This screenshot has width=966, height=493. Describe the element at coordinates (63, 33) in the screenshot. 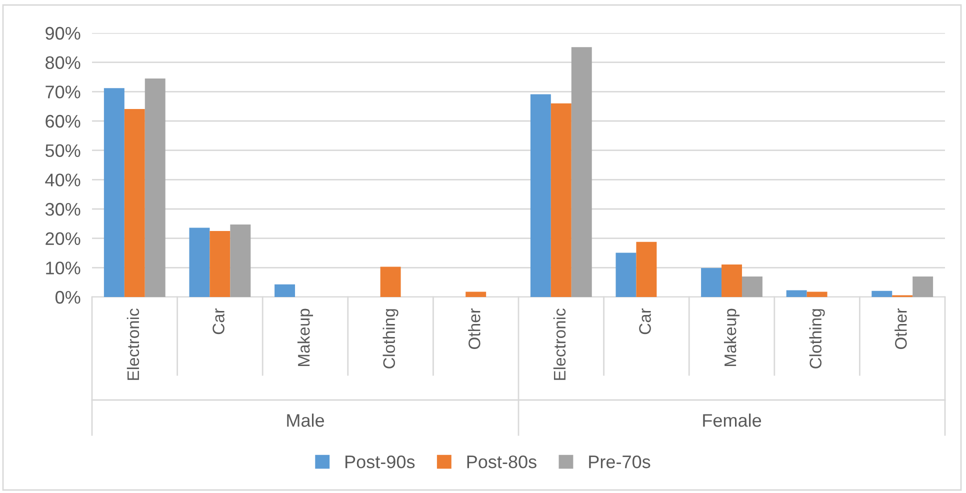

I see `y-tick-label: 90%` at that location.